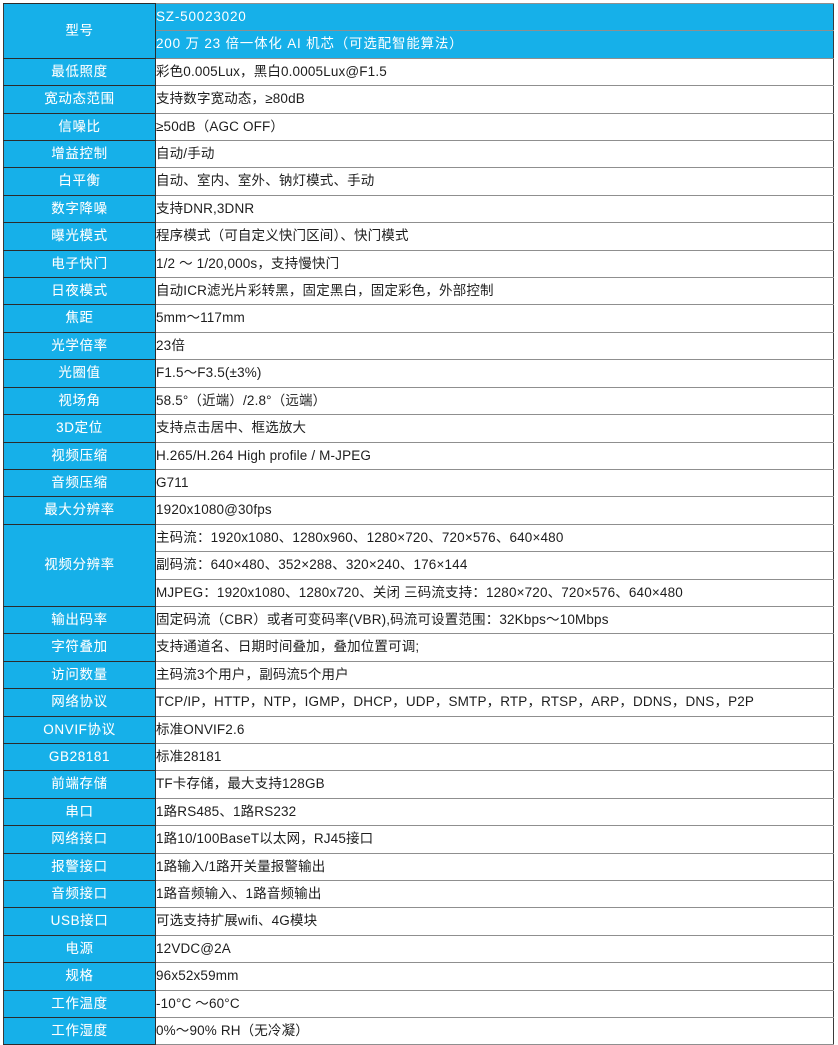  What do you see at coordinates (79, 31) in the screenshot?
I see `spec-label-cell: 型号` at bounding box center [79, 31].